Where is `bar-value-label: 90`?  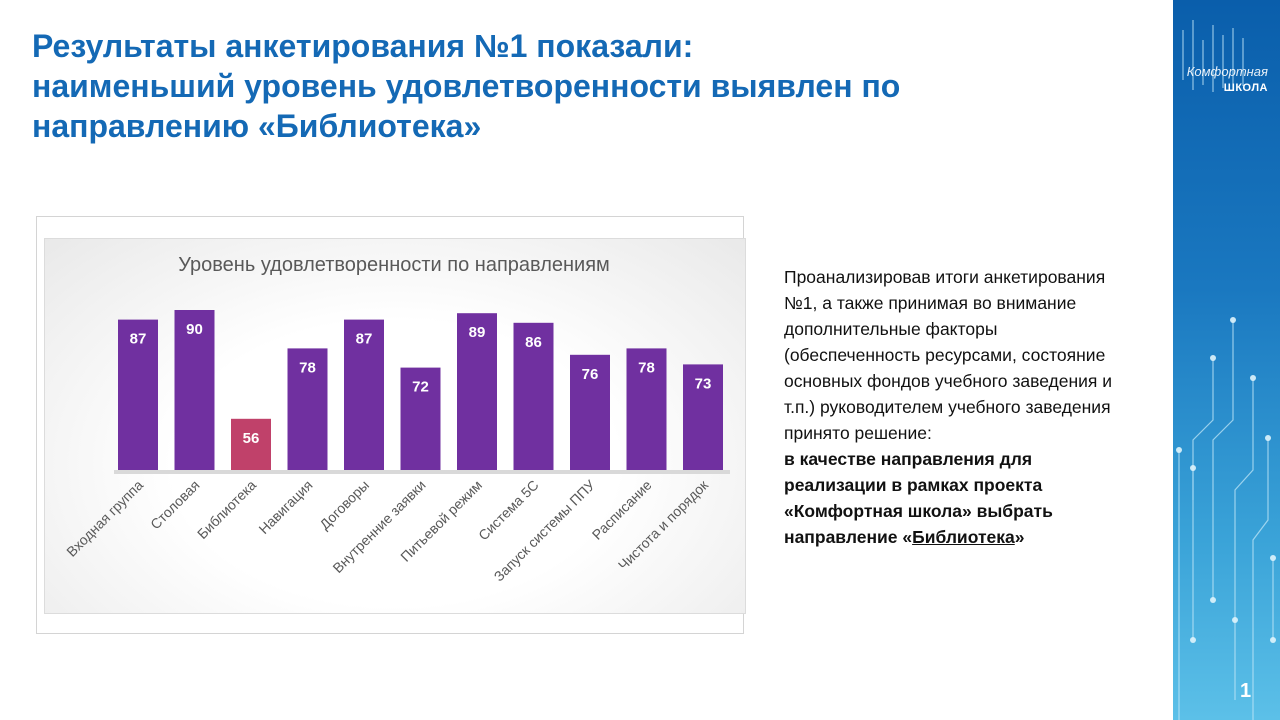
bar-value-label: 90 is located at coordinates (194, 329).